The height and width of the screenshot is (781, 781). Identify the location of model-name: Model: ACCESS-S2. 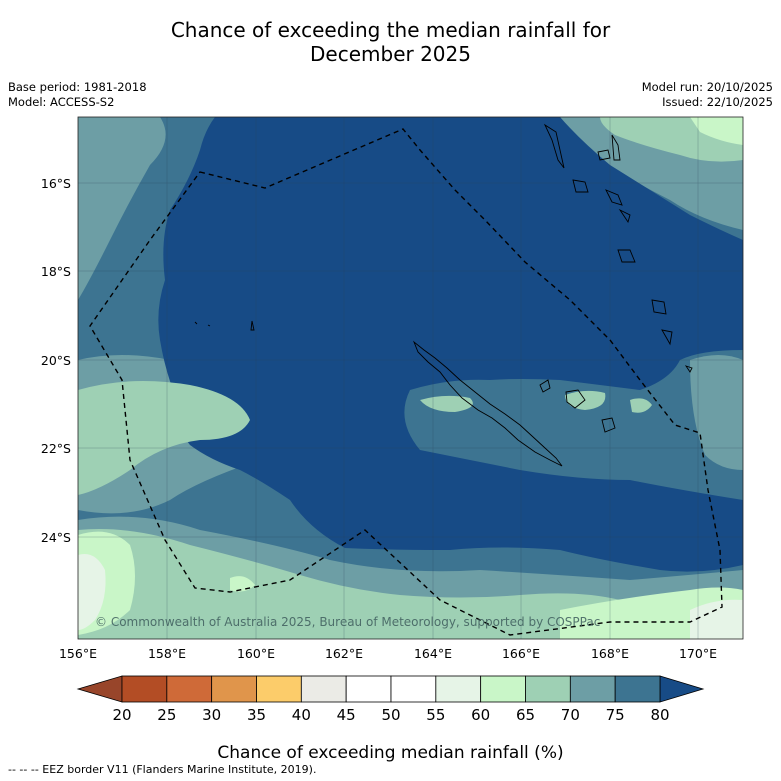
(61, 102).